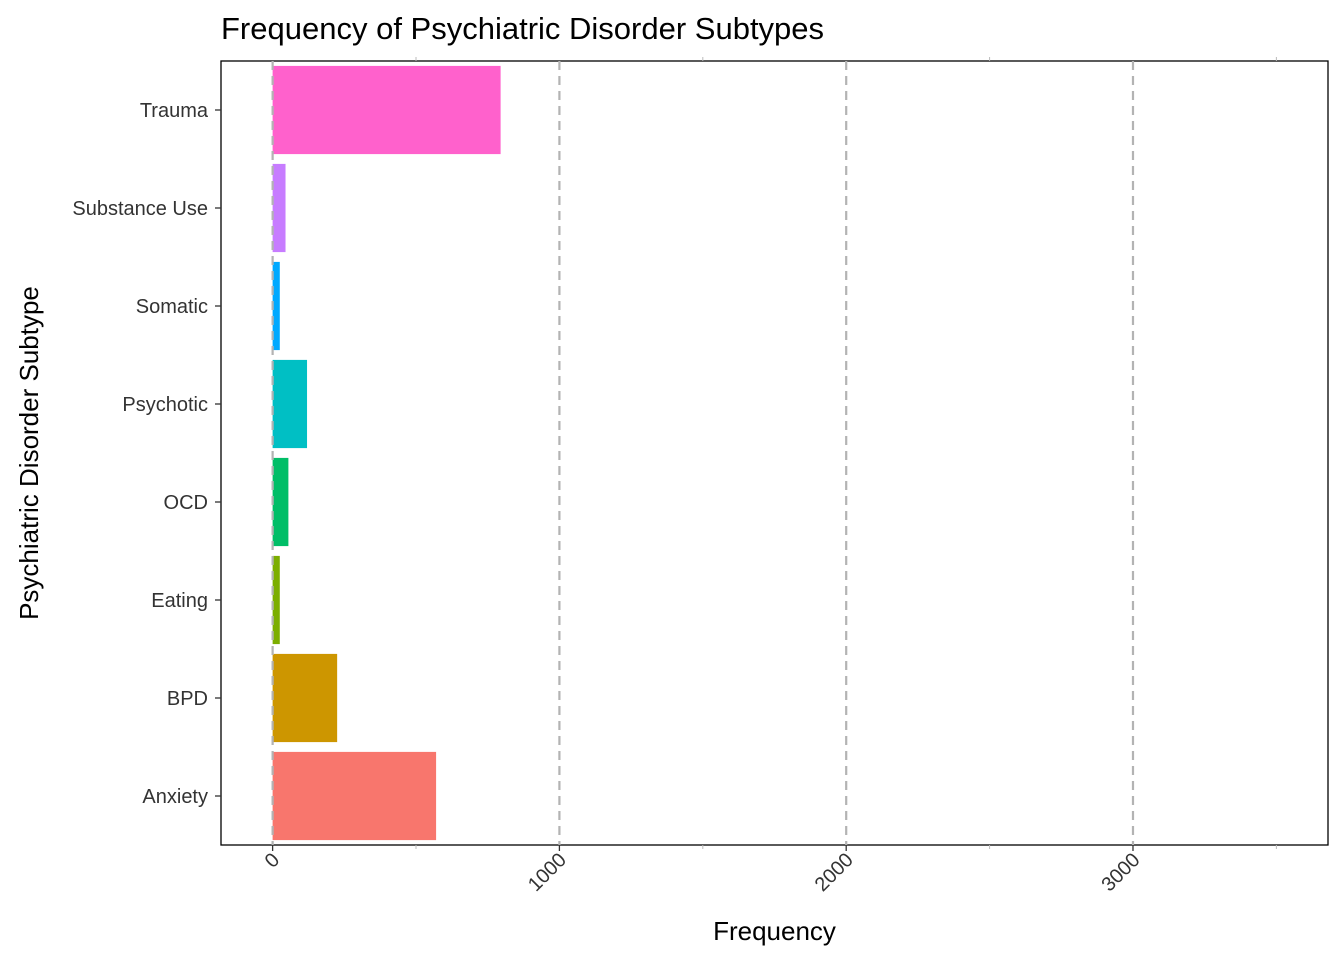 This screenshot has width=1344, height=960. What do you see at coordinates (1120, 872) in the screenshot?
I see `x-tick-label: 3000` at bounding box center [1120, 872].